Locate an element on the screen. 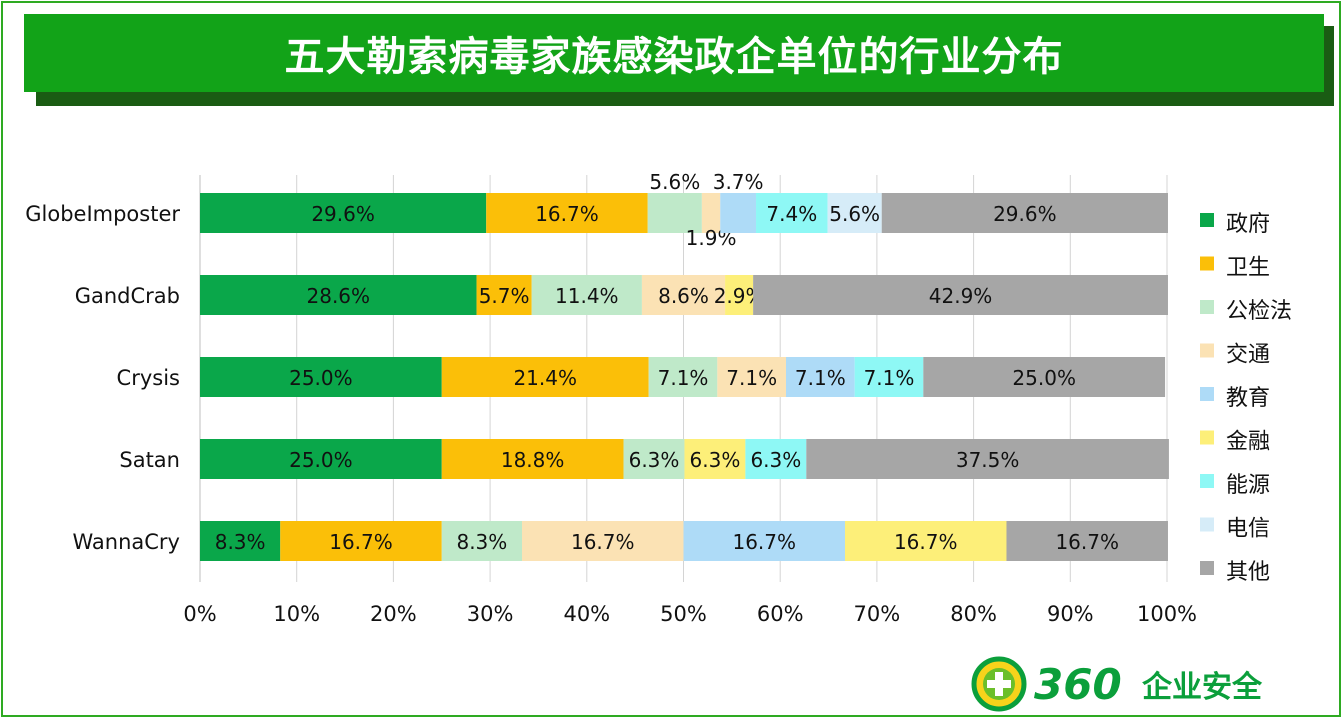 The height and width of the screenshot is (720, 1344). legend-label: 其他 is located at coordinates (1248, 572).